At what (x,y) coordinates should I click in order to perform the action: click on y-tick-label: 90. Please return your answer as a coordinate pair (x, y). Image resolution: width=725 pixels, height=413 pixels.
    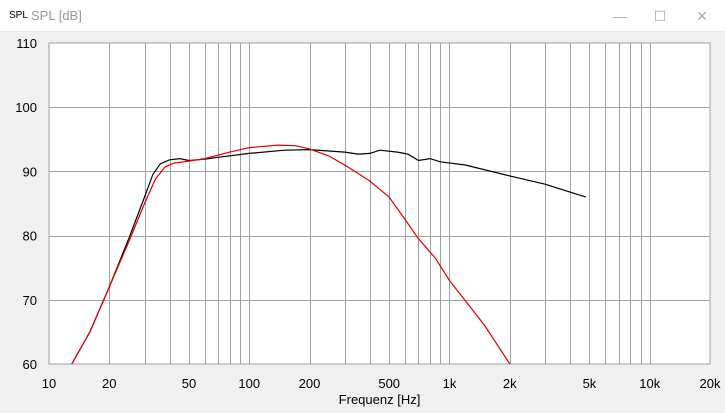
    Looking at the image, I should click on (30, 171).